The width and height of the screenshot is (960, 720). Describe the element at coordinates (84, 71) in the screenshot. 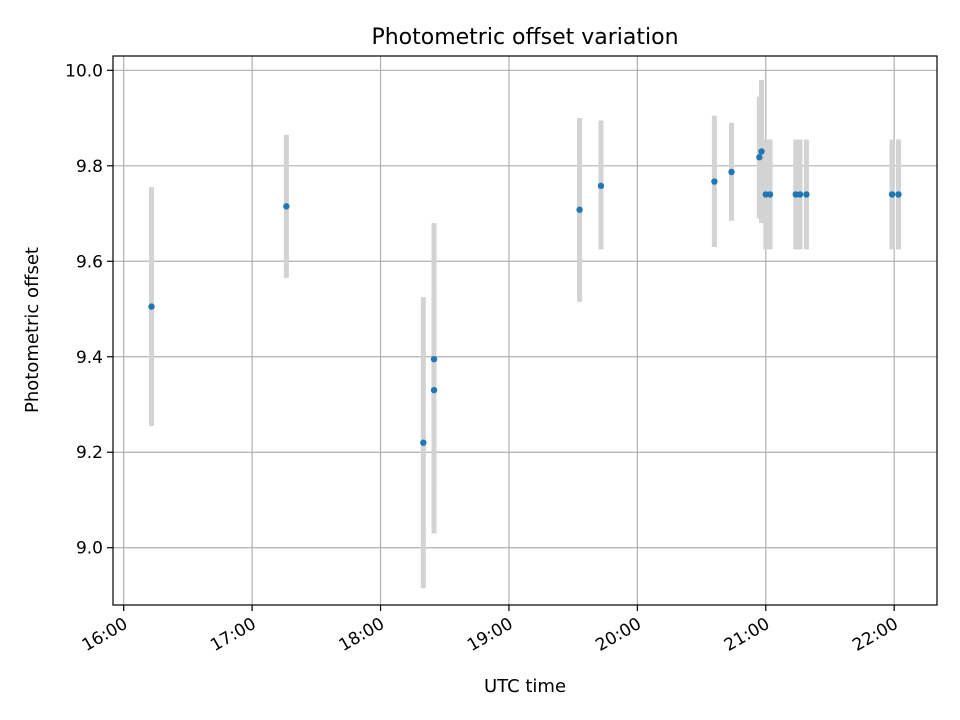

I see `y-tick-label: 10.0` at that location.